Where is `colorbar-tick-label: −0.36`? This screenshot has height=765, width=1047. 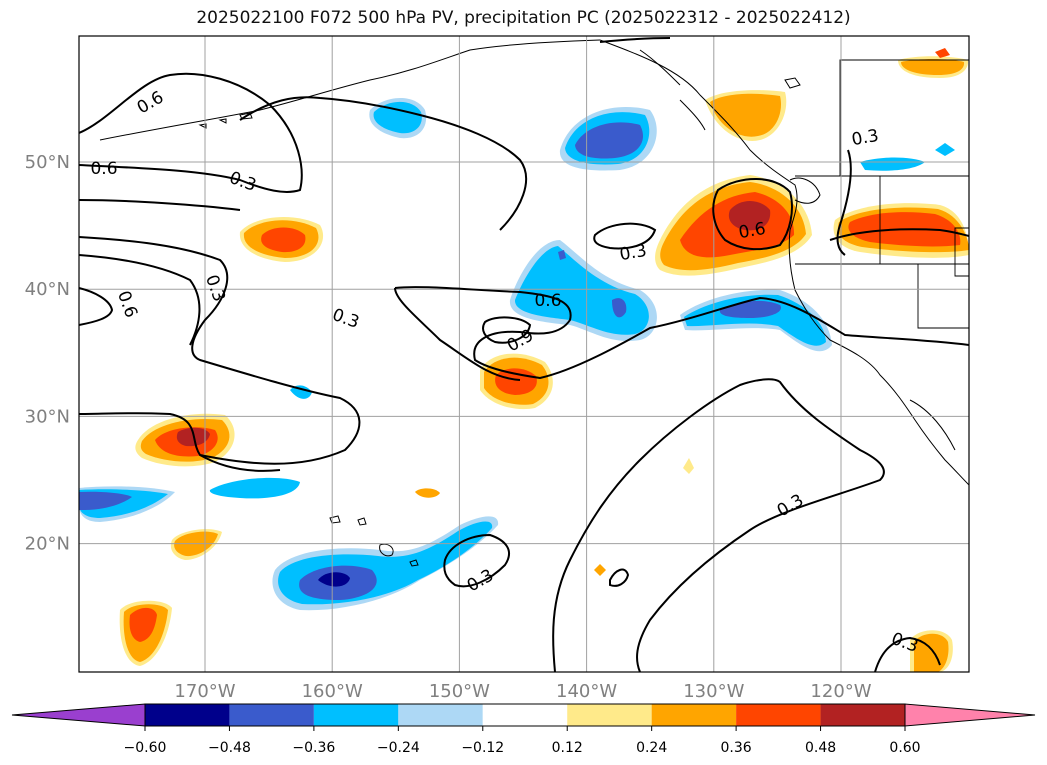
colorbar-tick-label: −0.36 is located at coordinates (313, 748).